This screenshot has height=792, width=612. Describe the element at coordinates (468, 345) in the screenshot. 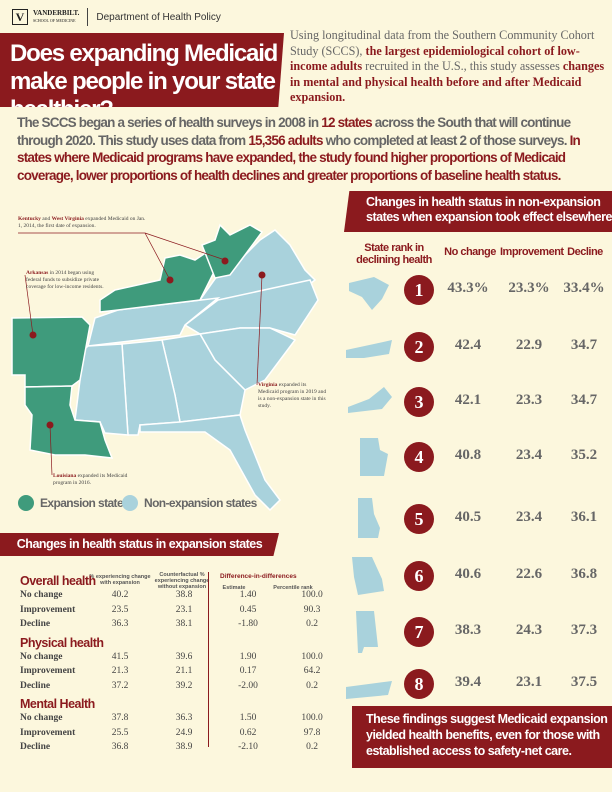

I see `no-change-value: 42.4` at that location.